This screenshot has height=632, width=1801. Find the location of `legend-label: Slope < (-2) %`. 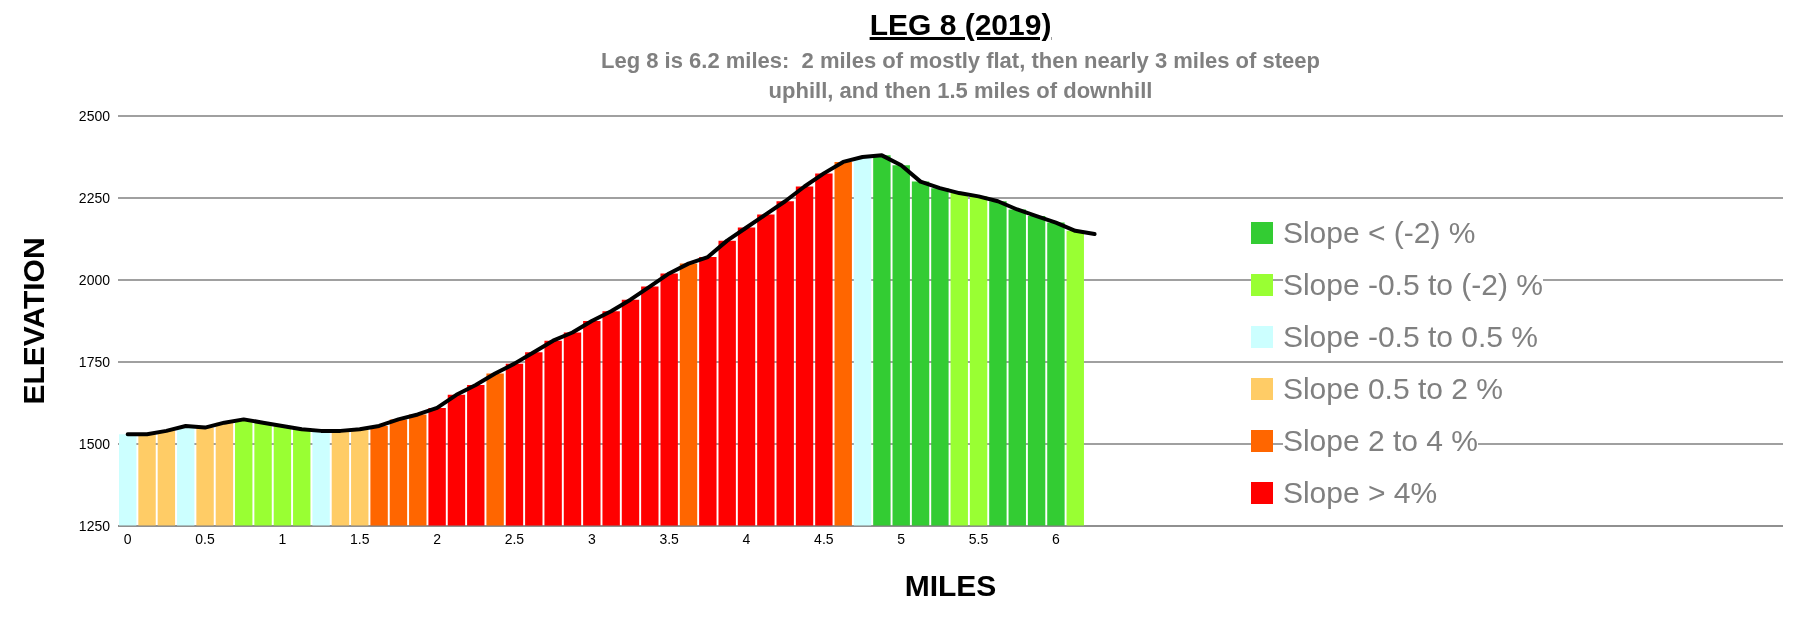

legend-label: Slope < (-2) % is located at coordinates (1379, 233).